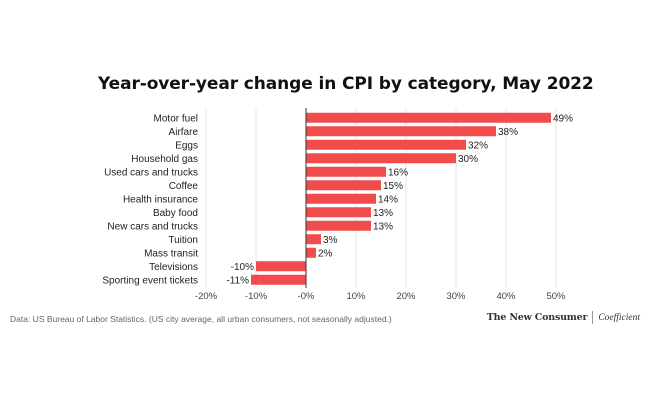  Describe the element at coordinates (256, 296) in the screenshot. I see `x-tick-label: -10%` at that location.